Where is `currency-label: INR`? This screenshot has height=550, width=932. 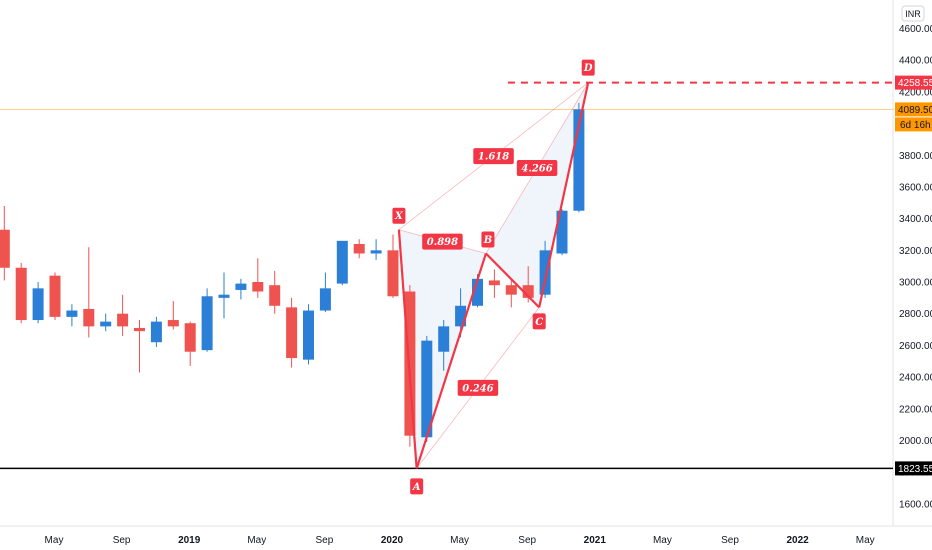 currency-label: INR is located at coordinates (913, 14).